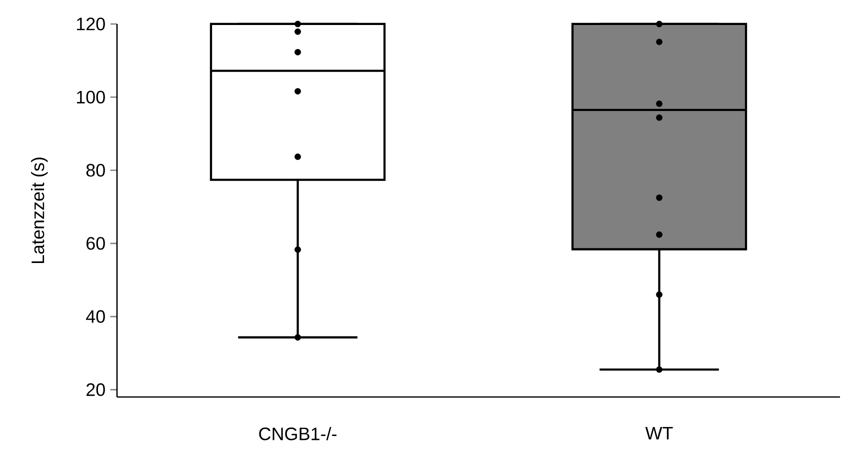 The width and height of the screenshot is (849, 452). What do you see at coordinates (90, 24) in the screenshot?
I see `y-tick-label: 120` at bounding box center [90, 24].